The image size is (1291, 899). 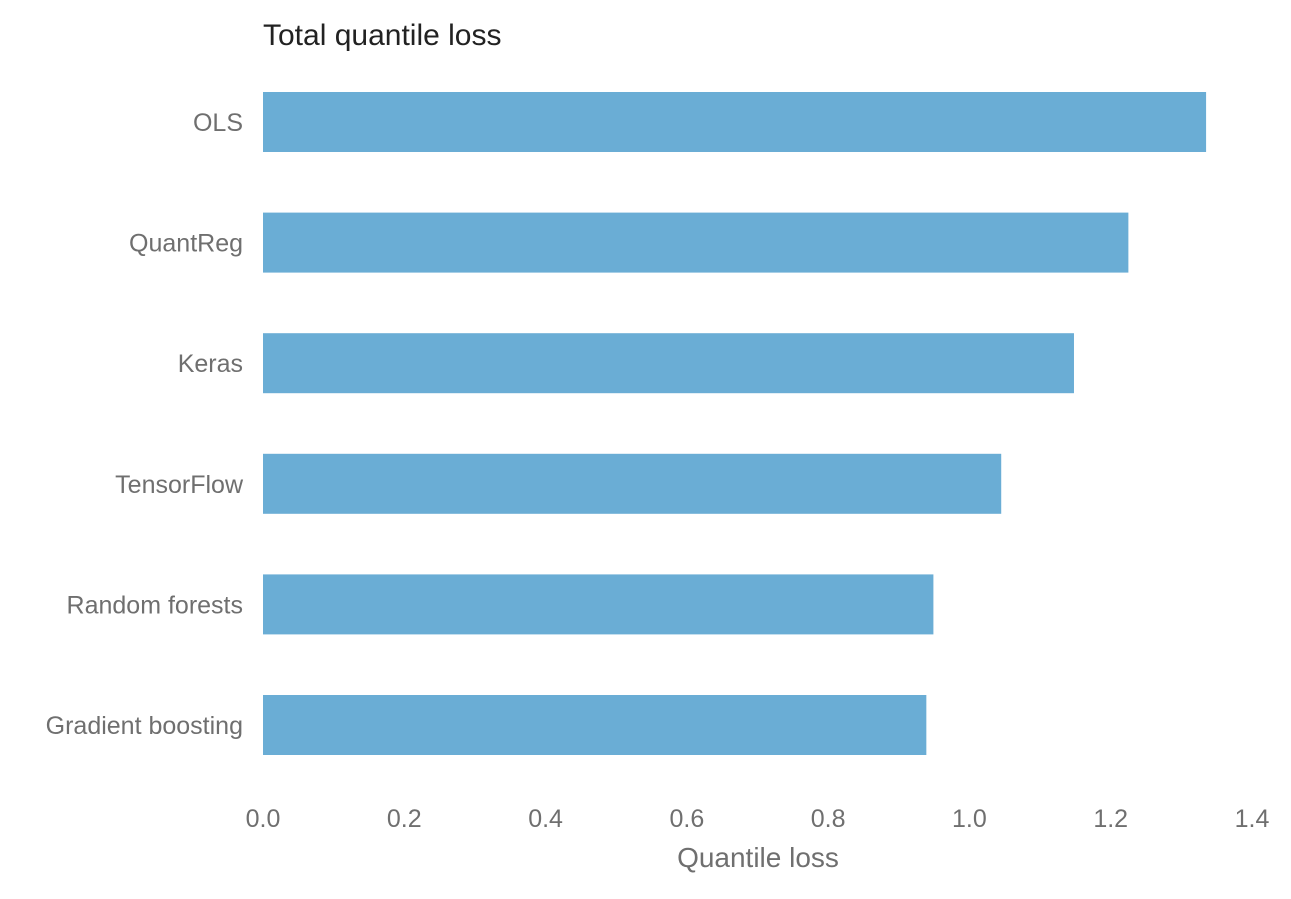 What do you see at coordinates (758, 857) in the screenshot?
I see `x-axis-label: Quantile loss` at bounding box center [758, 857].